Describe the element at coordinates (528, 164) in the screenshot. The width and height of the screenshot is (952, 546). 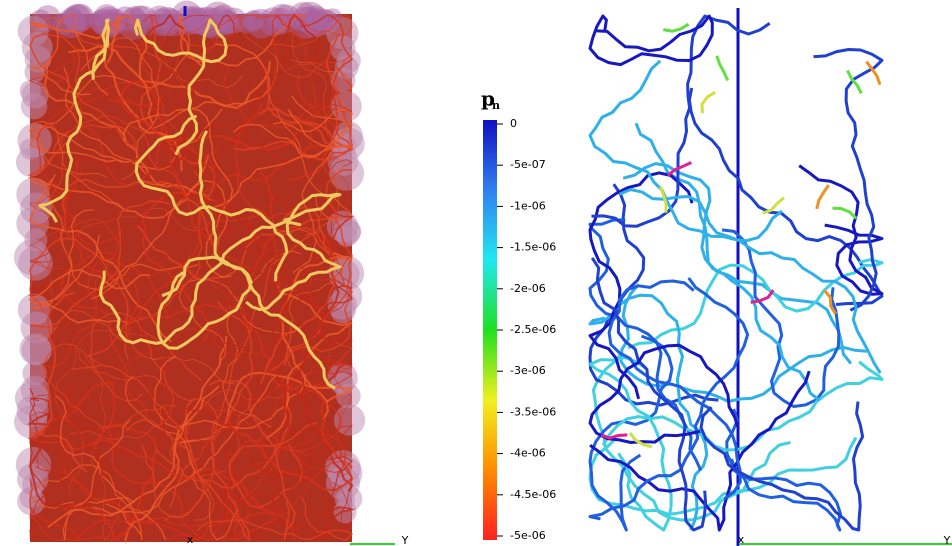
I see `tick-label: -5e-07` at that location.